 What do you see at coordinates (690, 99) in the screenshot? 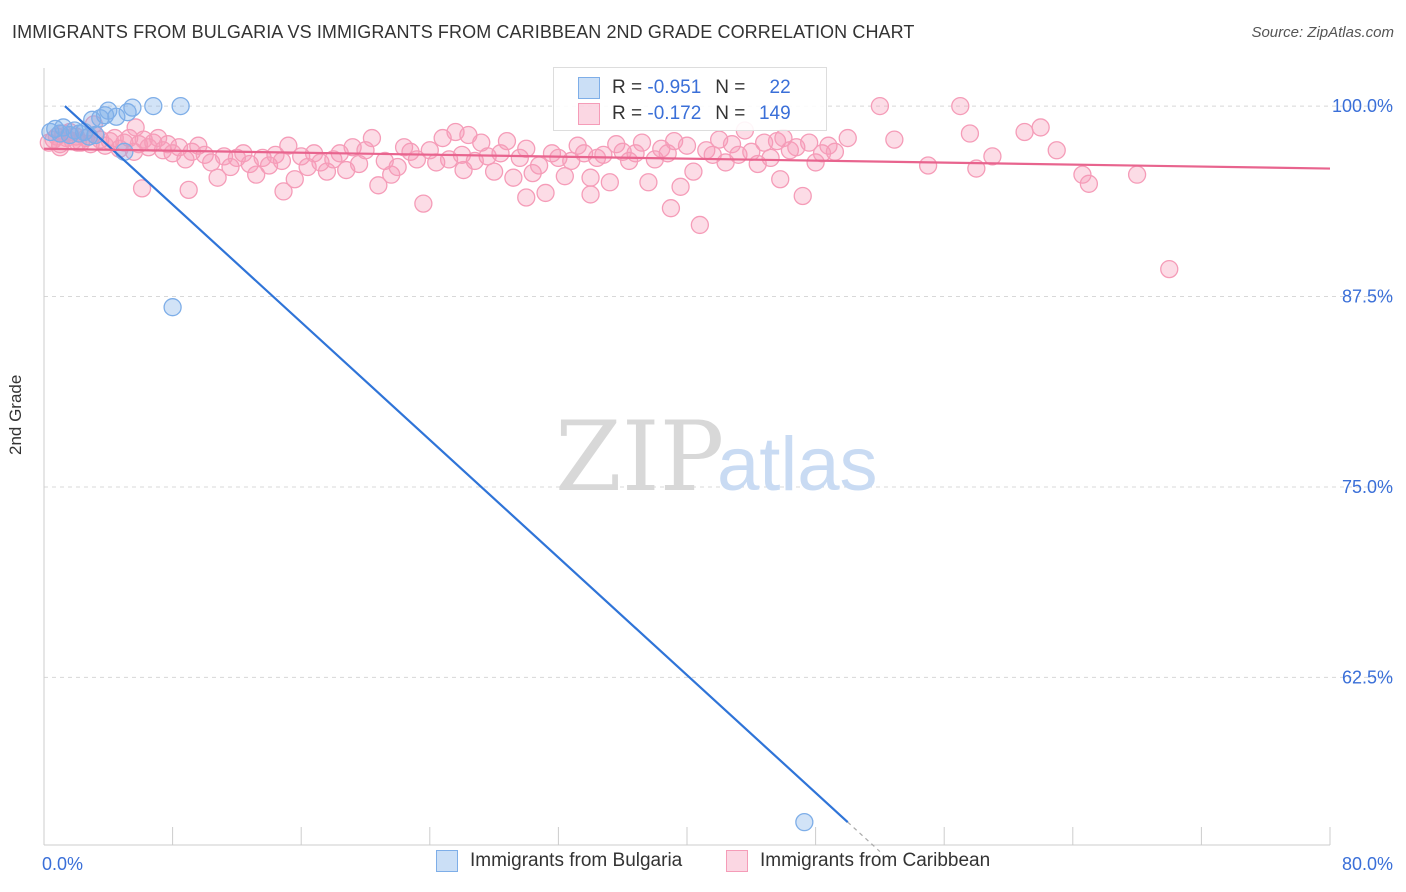
I see `stats-box: R = -0.951 N = 22 R = -0.172 N = 149` at bounding box center [690, 99].